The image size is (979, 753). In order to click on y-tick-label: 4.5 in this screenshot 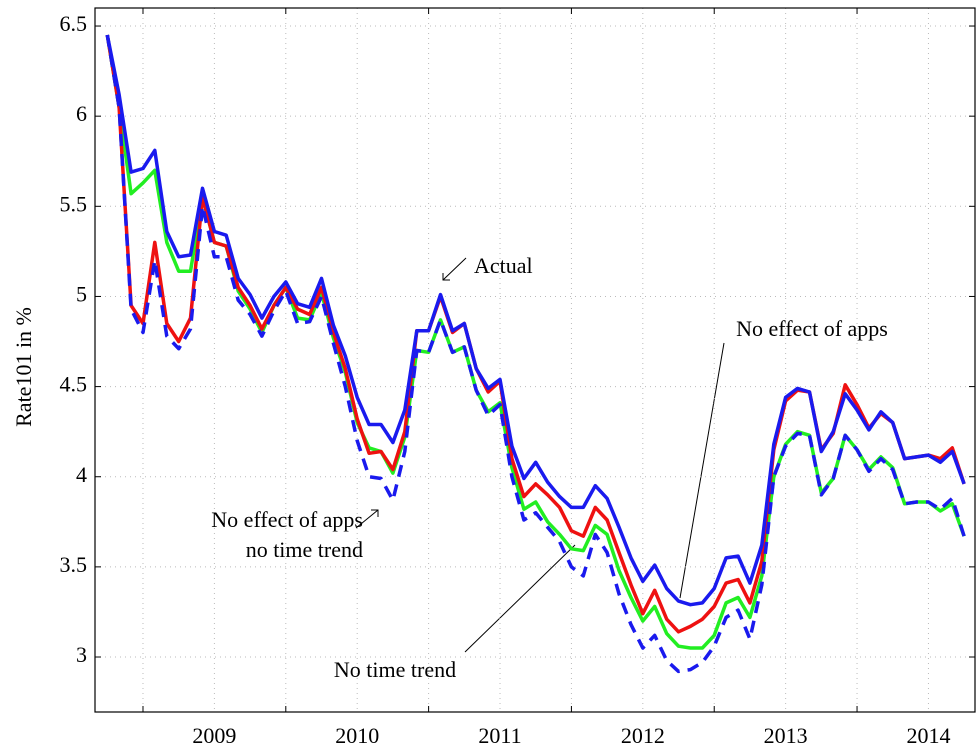, I will do `click(74, 384)`.